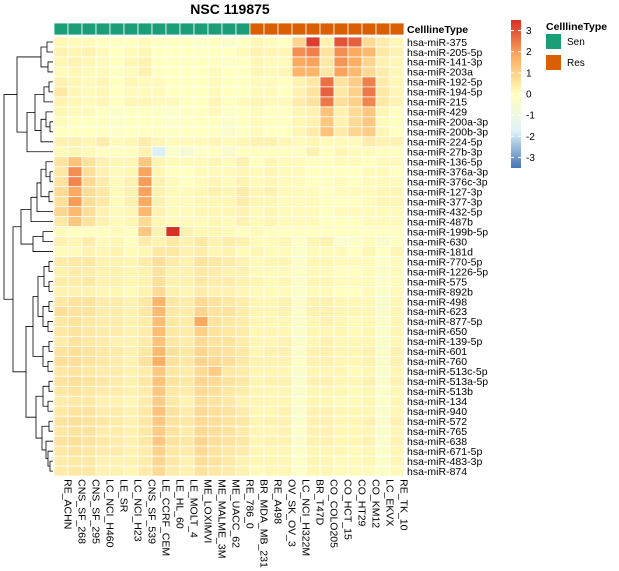 This screenshot has width=619, height=571. I want to click on color-scale-tick-label: -2, so click(530, 137).